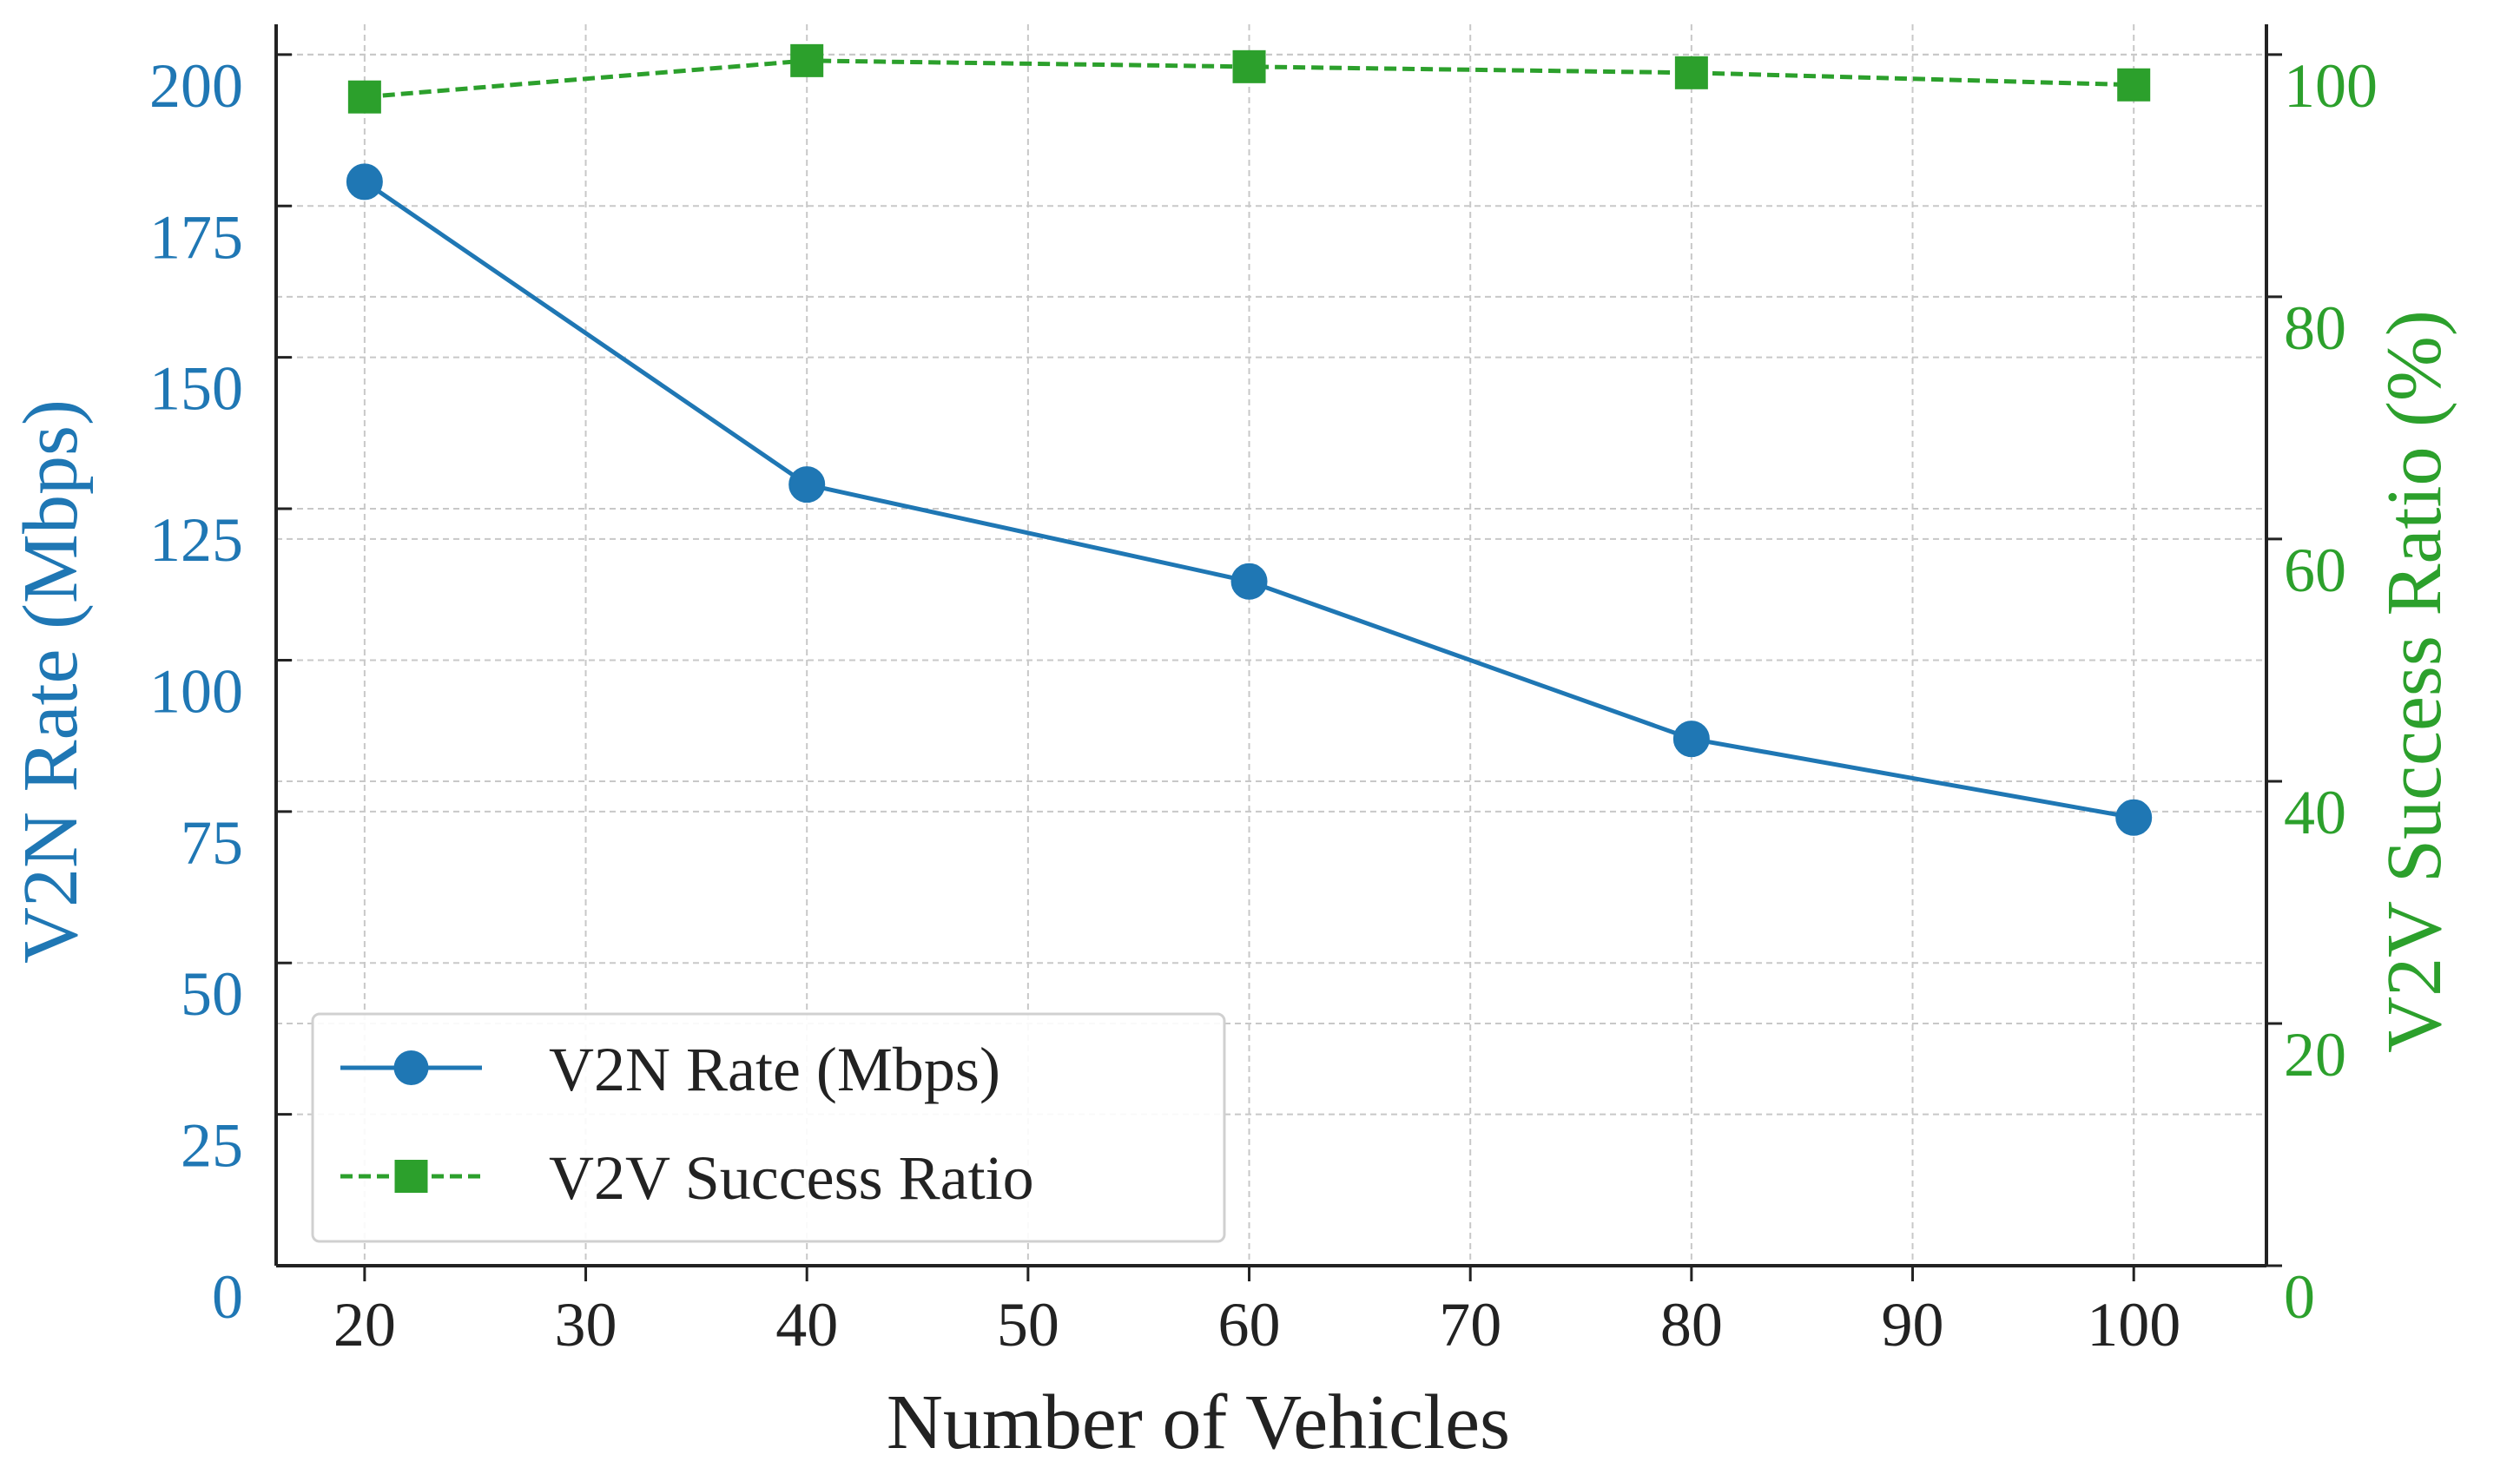 The width and height of the screenshot is (2520, 1481). Describe the element at coordinates (2315, 812) in the screenshot. I see `right-y-tick-label: 40` at that location.